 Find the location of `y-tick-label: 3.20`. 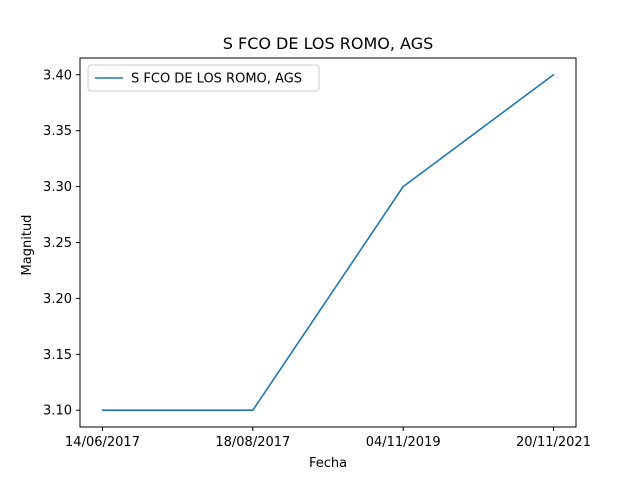

y-tick-label: 3.20 is located at coordinates (57, 299).